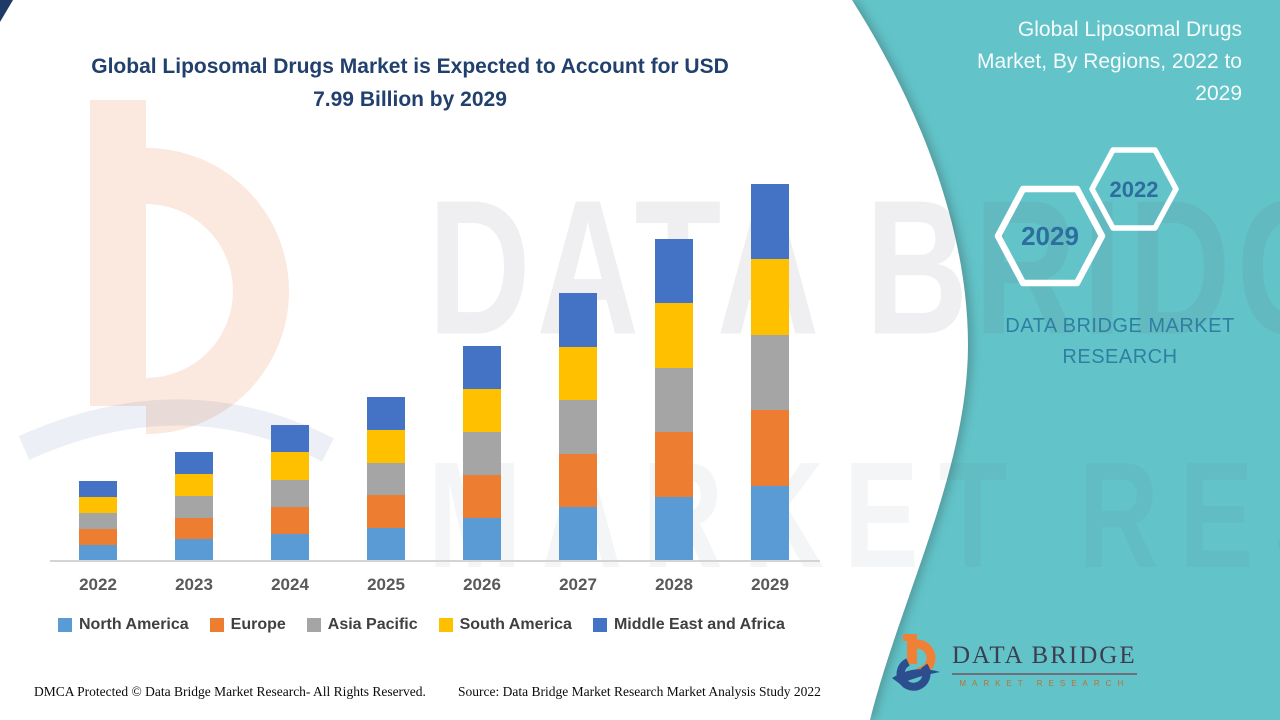  I want to click on logo-subtitle: MARKET RESEARCH, so click(1044, 683).